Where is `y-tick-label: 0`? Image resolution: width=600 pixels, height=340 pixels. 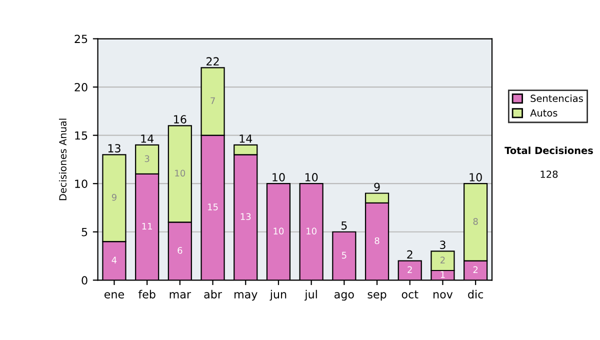 y-tick-label: 0 is located at coordinates (85, 280).